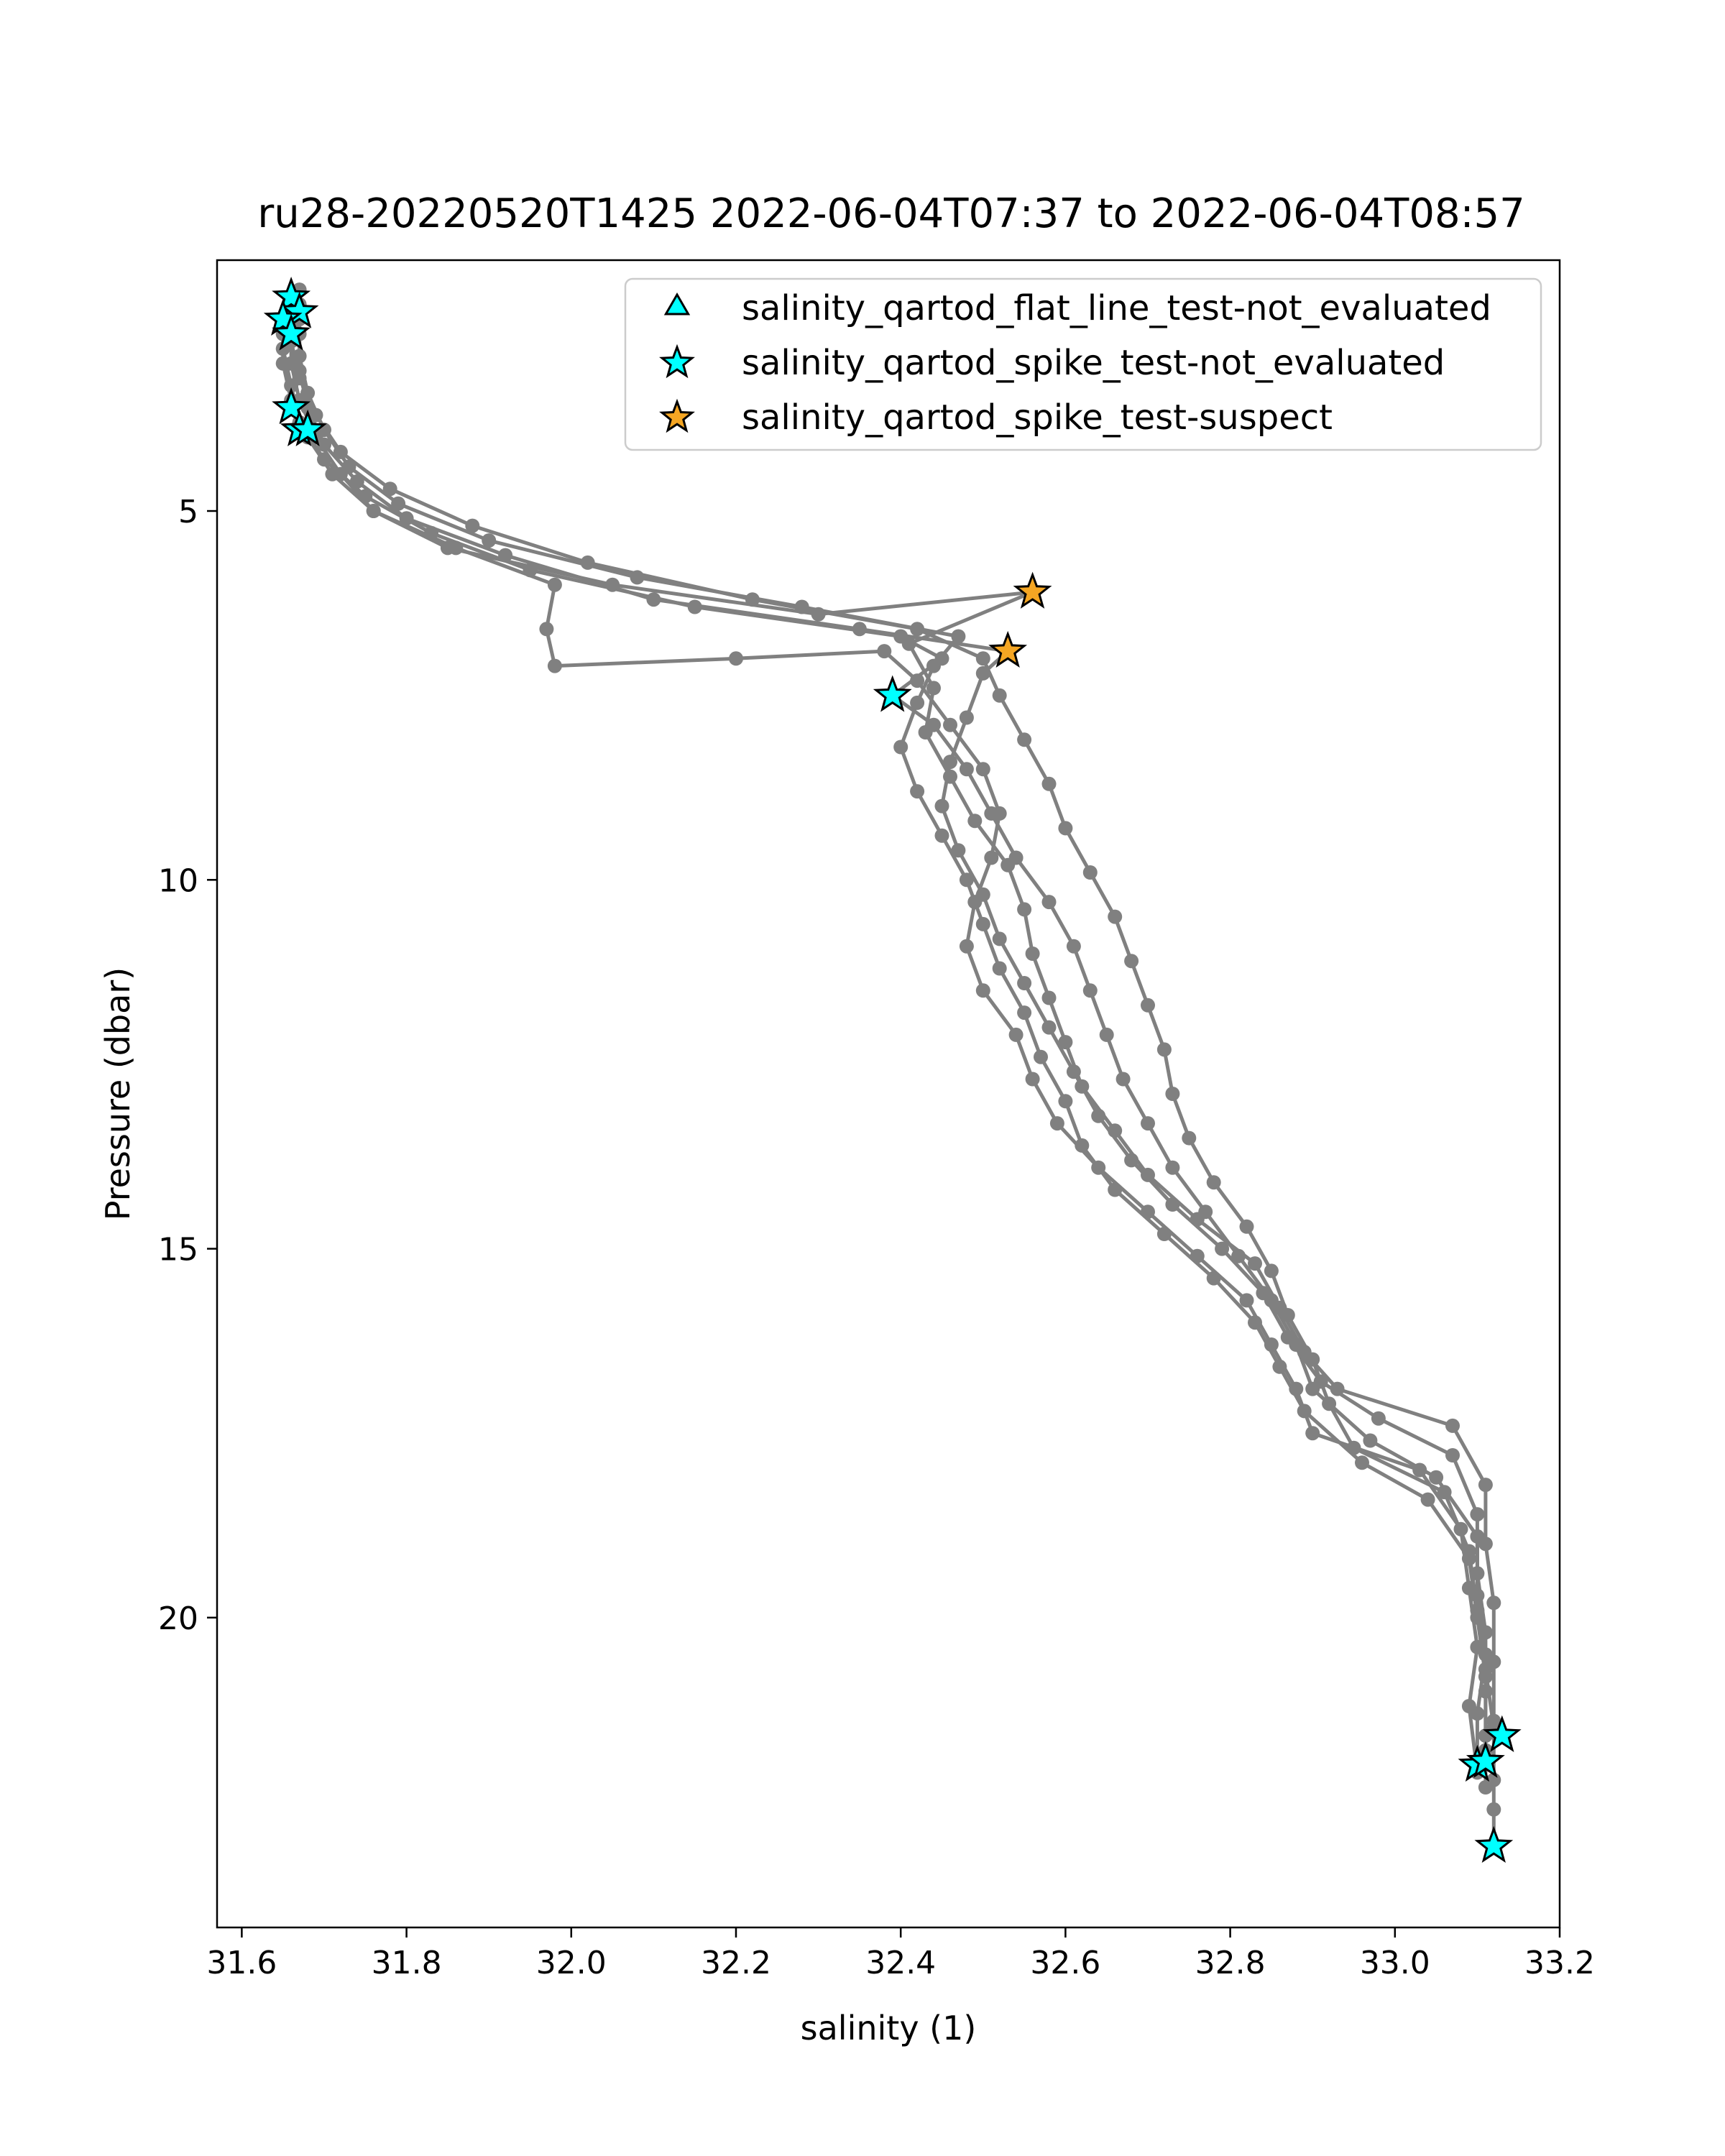  I want to click on legend-label: salinity_qartod_spike_test-suspect, so click(1037, 417).